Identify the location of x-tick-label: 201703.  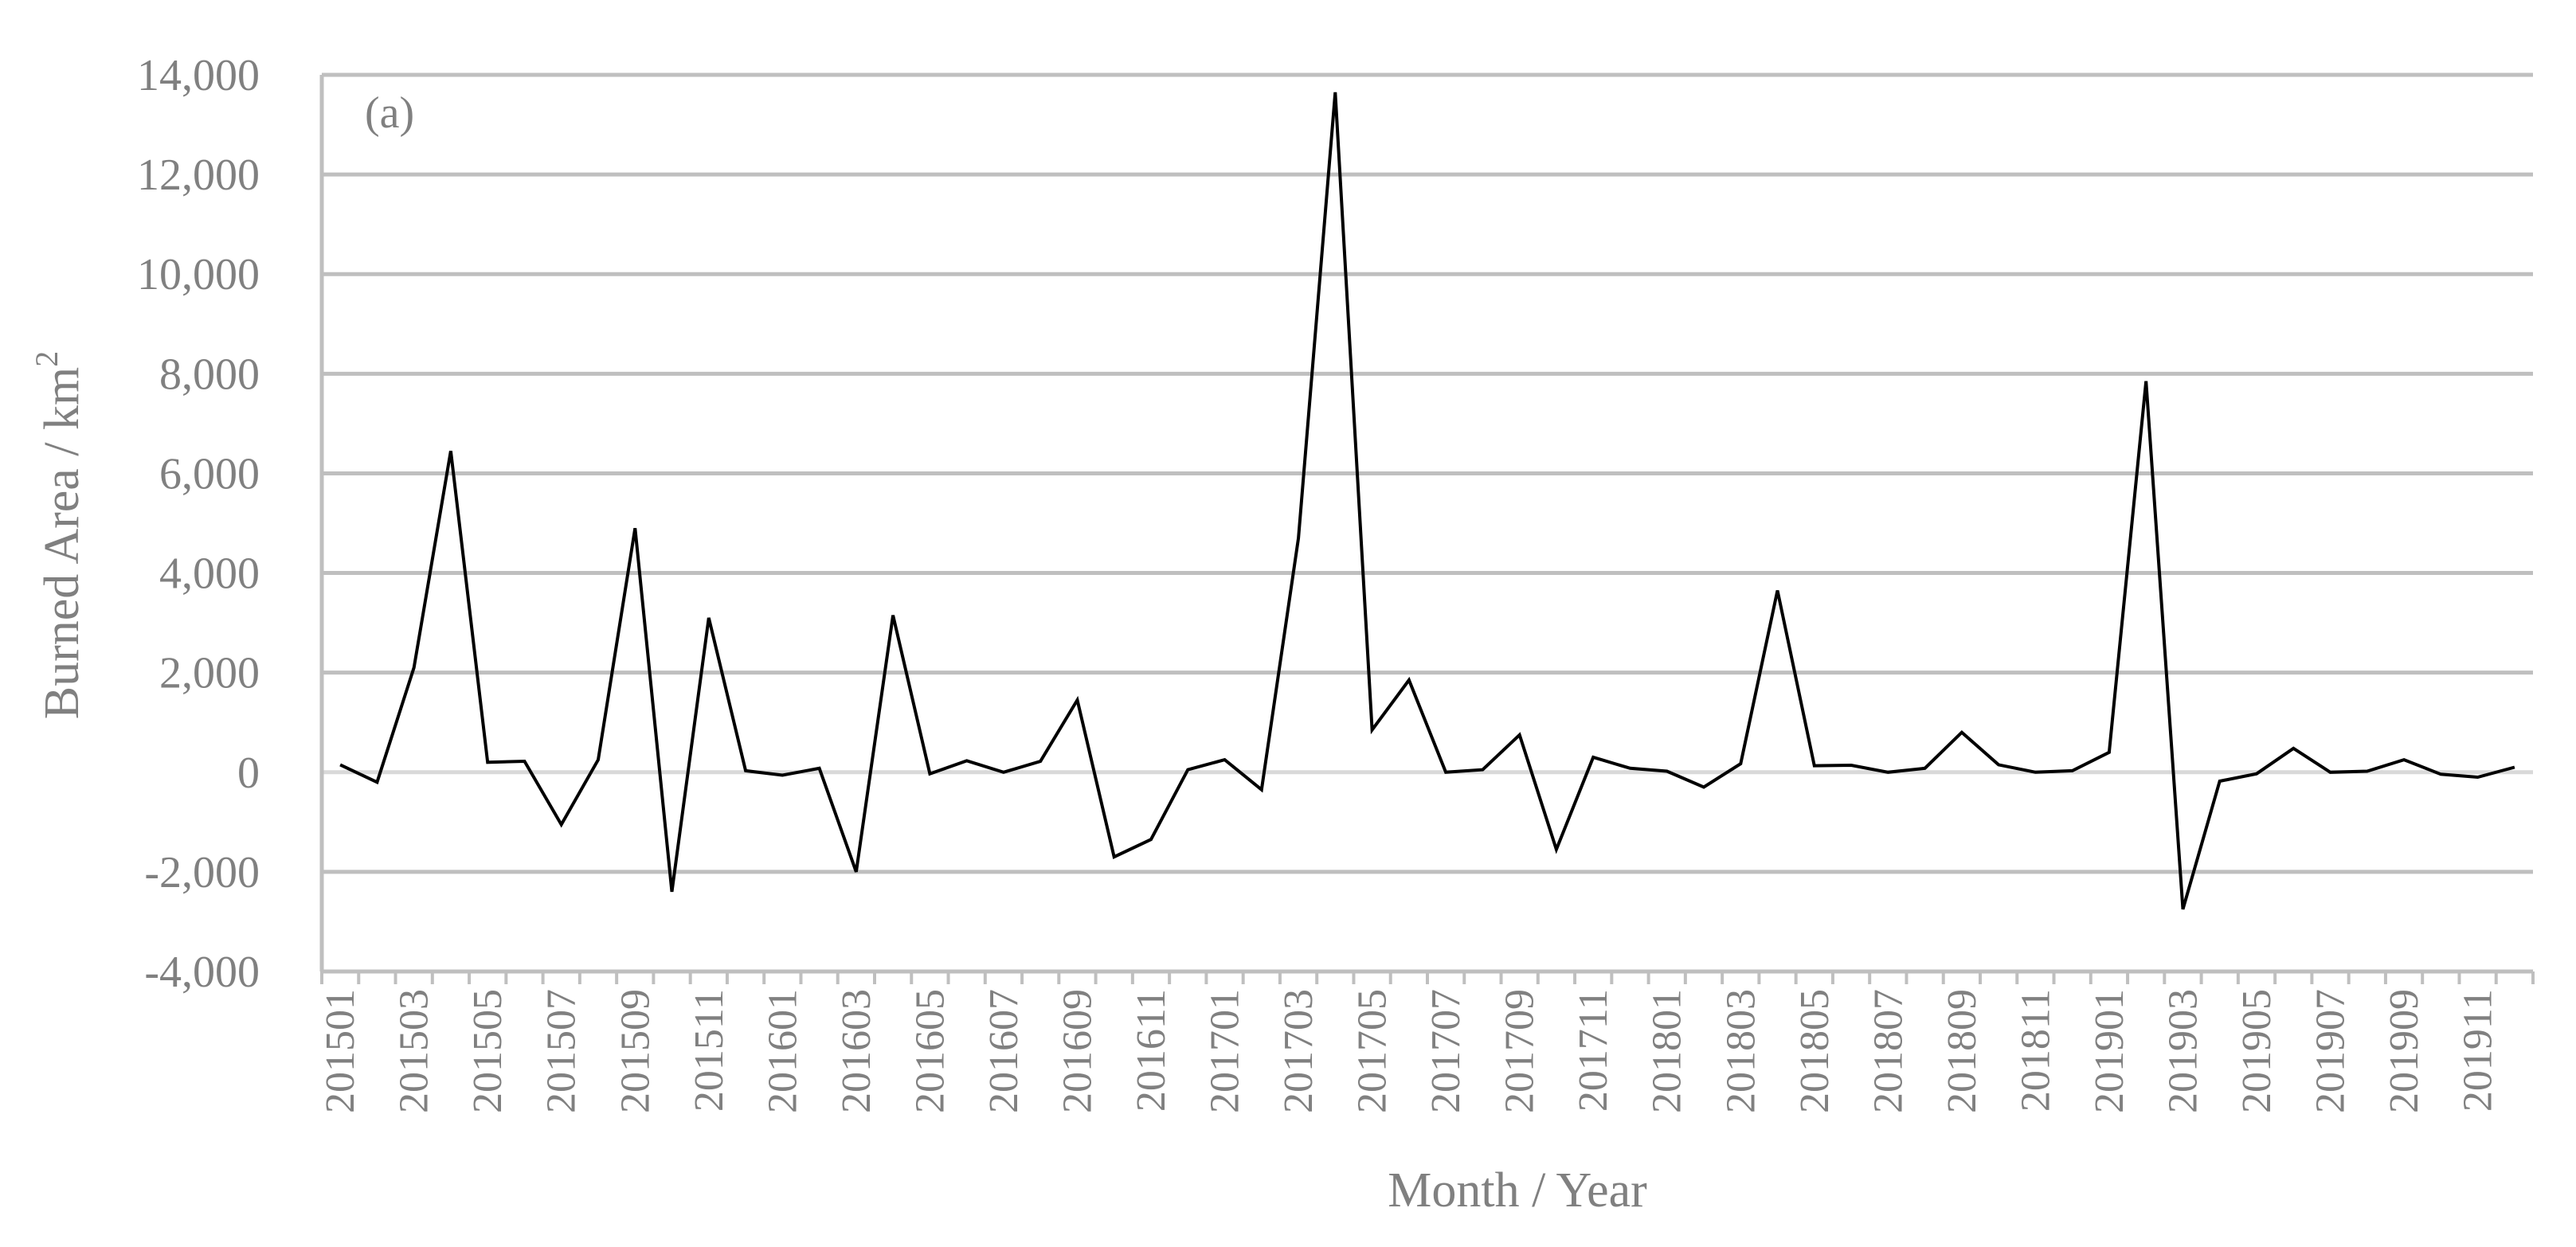
(1298, 1051).